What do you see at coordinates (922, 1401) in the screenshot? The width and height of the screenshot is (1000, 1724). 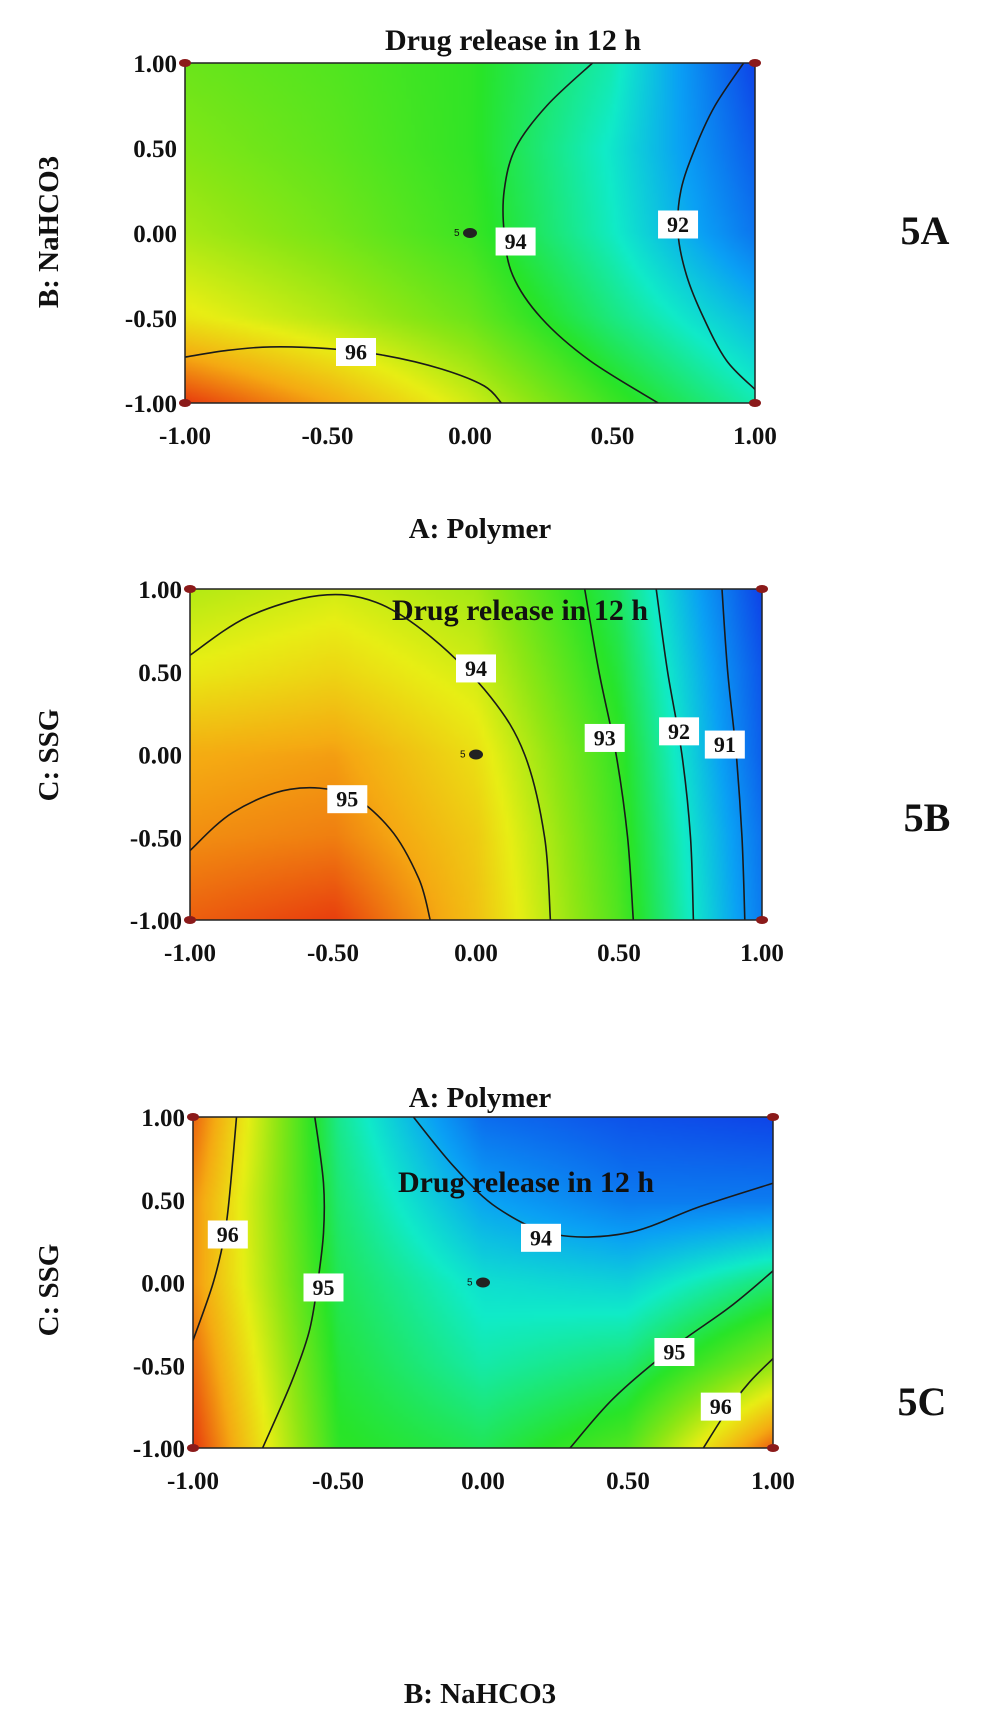 I see `panel-label: 5C` at bounding box center [922, 1401].